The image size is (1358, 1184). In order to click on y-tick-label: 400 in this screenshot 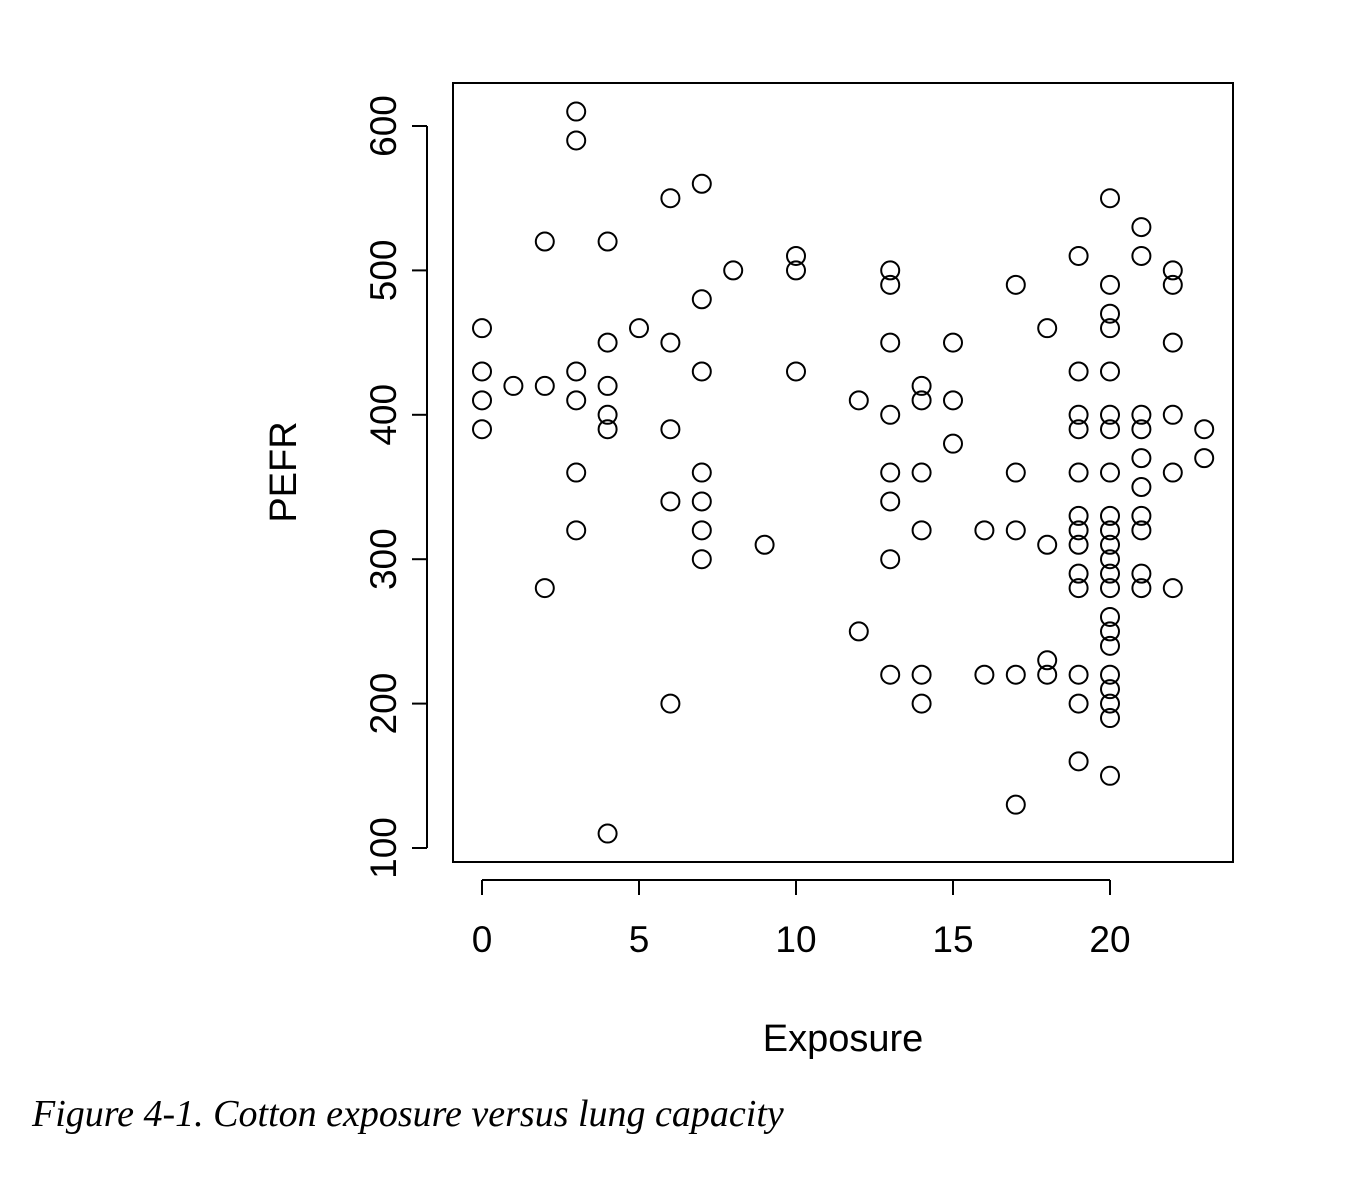, I will do `click(383, 415)`.